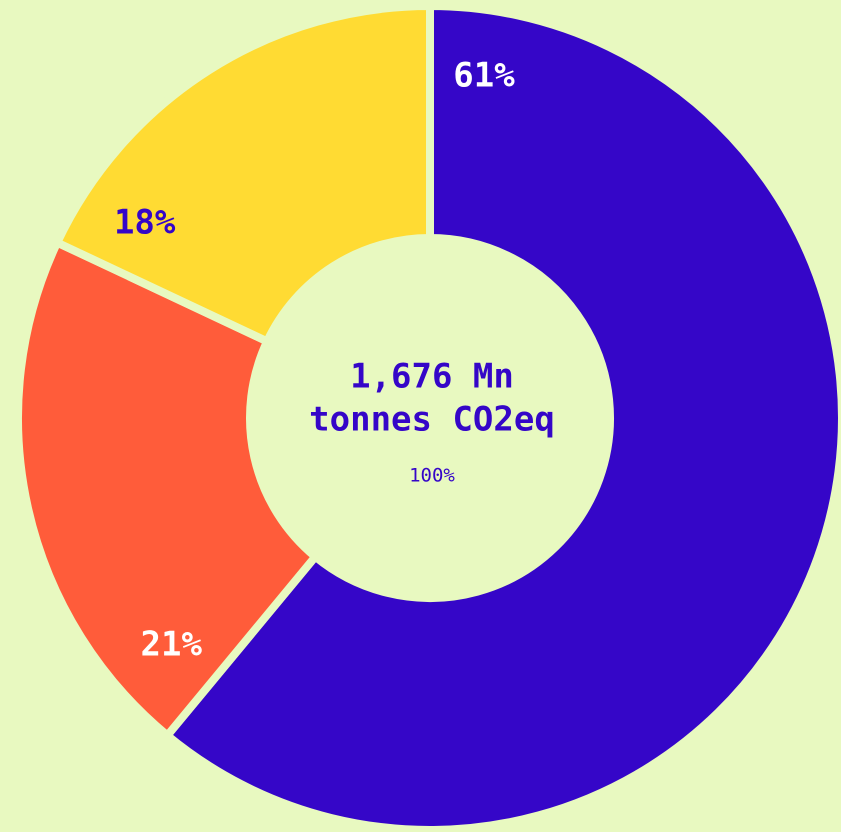 The height and width of the screenshot is (832, 841). Describe the element at coordinates (432, 420) in the screenshot. I see `center-label: tonnes CO2eq` at that location.